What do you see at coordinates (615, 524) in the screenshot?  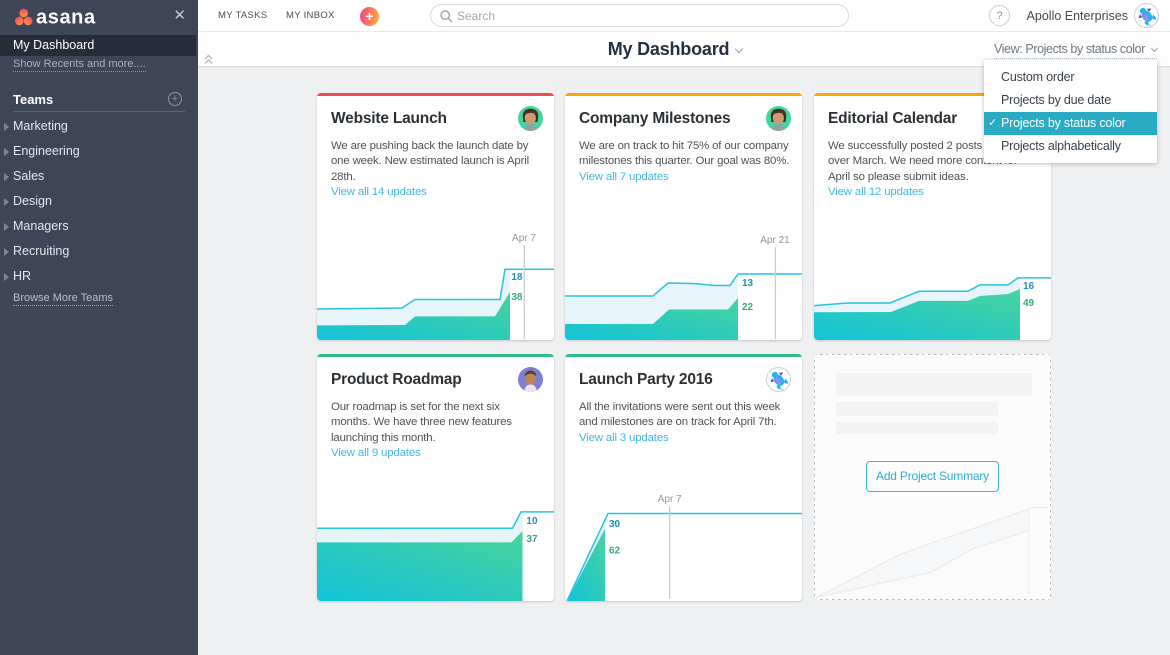 I see `svg-text: 30` at bounding box center [615, 524].